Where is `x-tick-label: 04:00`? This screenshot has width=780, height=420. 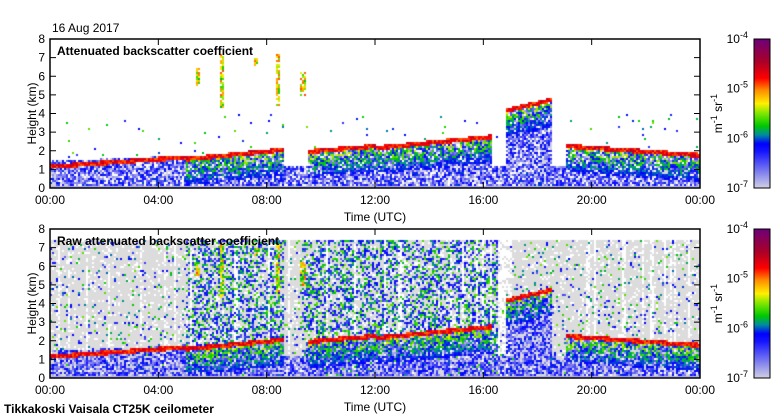 x-tick-label: 04:00 is located at coordinates (158, 200).